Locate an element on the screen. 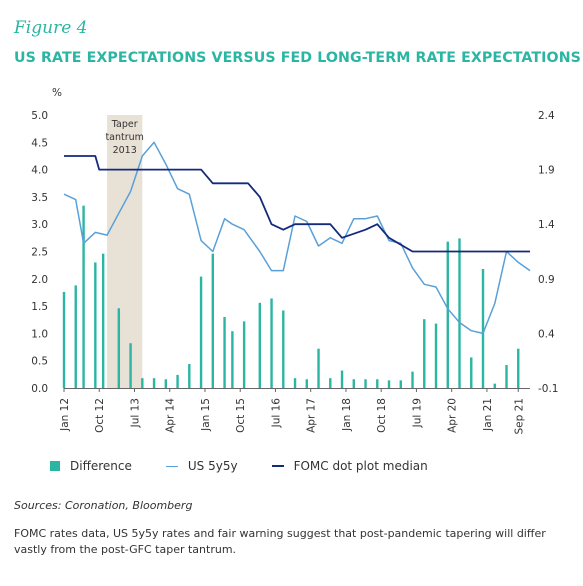 The height and width of the screenshot is (586, 583). taper-band-label: Taper is located at coordinates (124, 124).